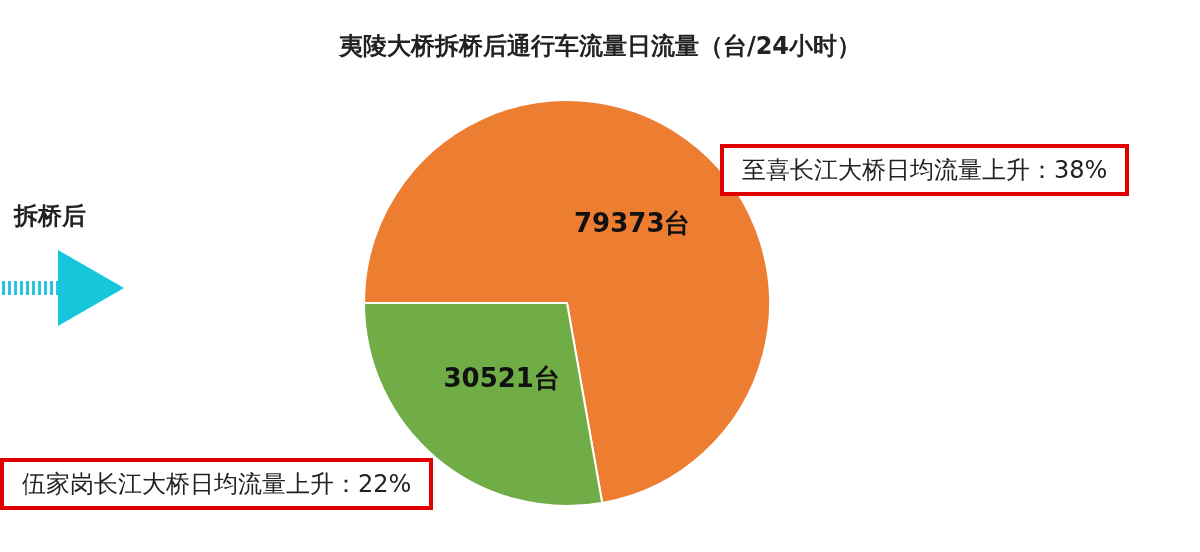  Describe the element at coordinates (925, 170) in the screenshot. I see `text: 至喜长江大桥日均流量上升：38%` at that location.